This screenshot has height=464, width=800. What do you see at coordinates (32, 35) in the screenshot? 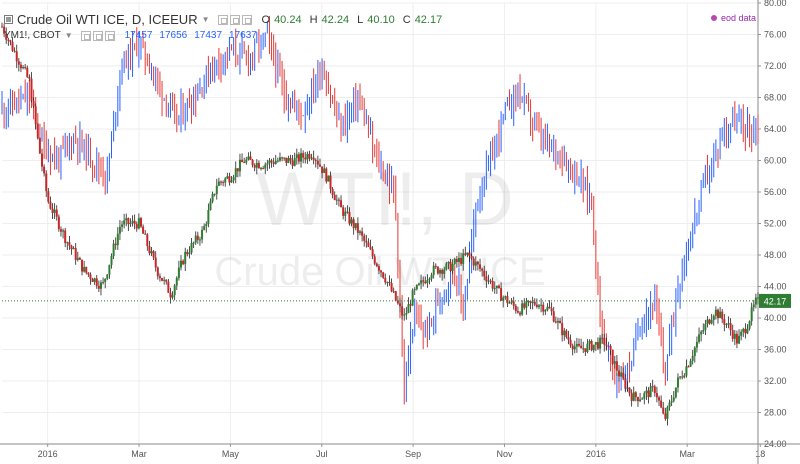
I see `compare-series-title: YM1!, CBOT` at bounding box center [32, 35].